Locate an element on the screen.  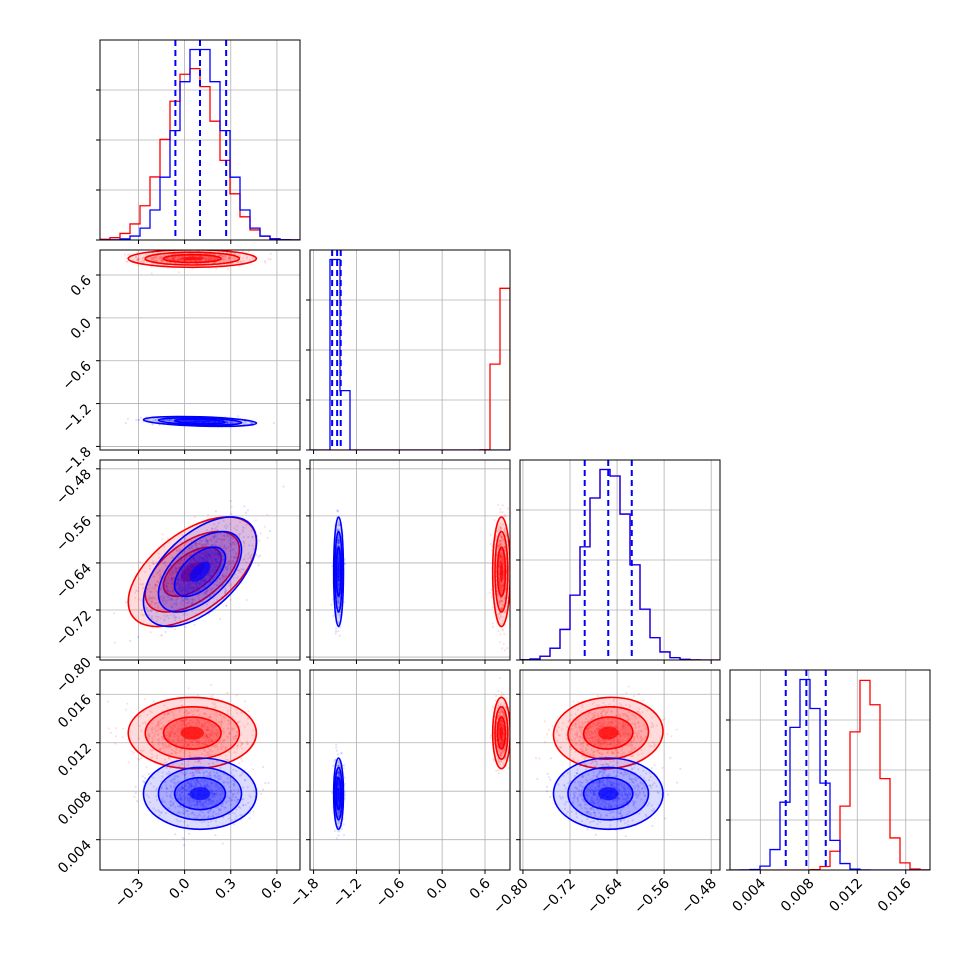
x-tick-label: −0.72 is located at coordinates (558, 897).